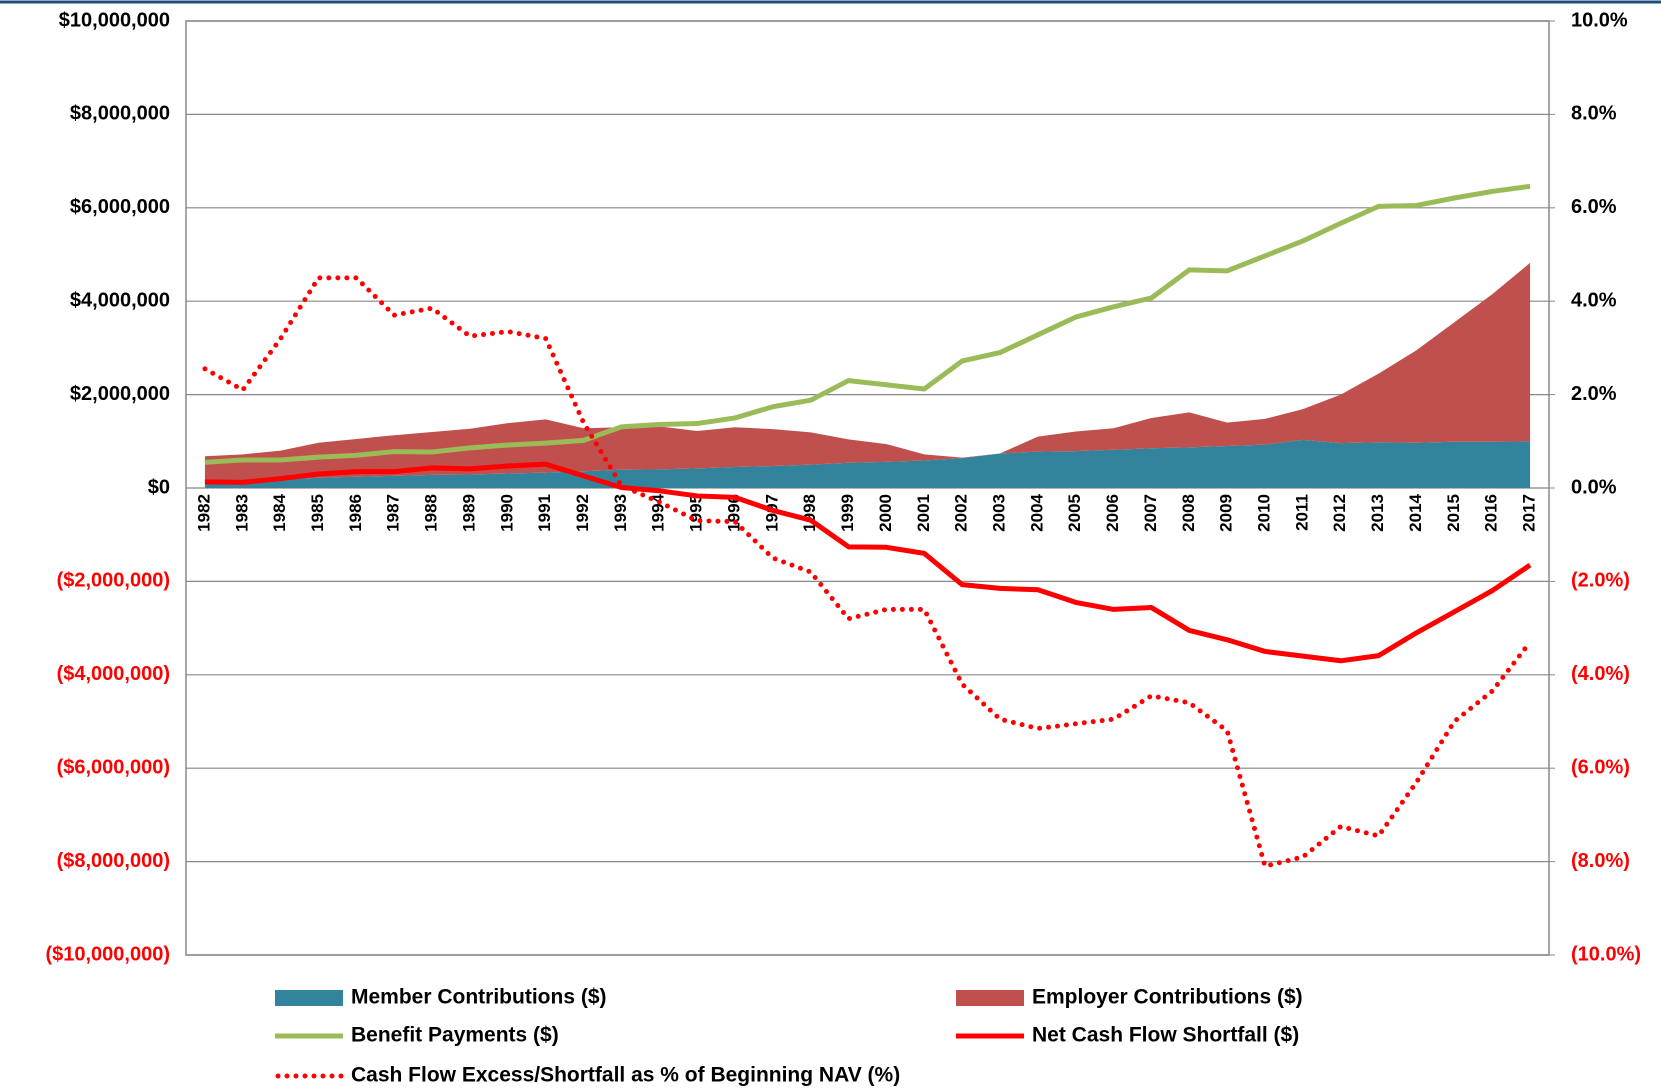 This screenshot has width=1661, height=1091. What do you see at coordinates (1167, 997) in the screenshot?
I see `legend-label: Employer Contributions ($)` at bounding box center [1167, 997].